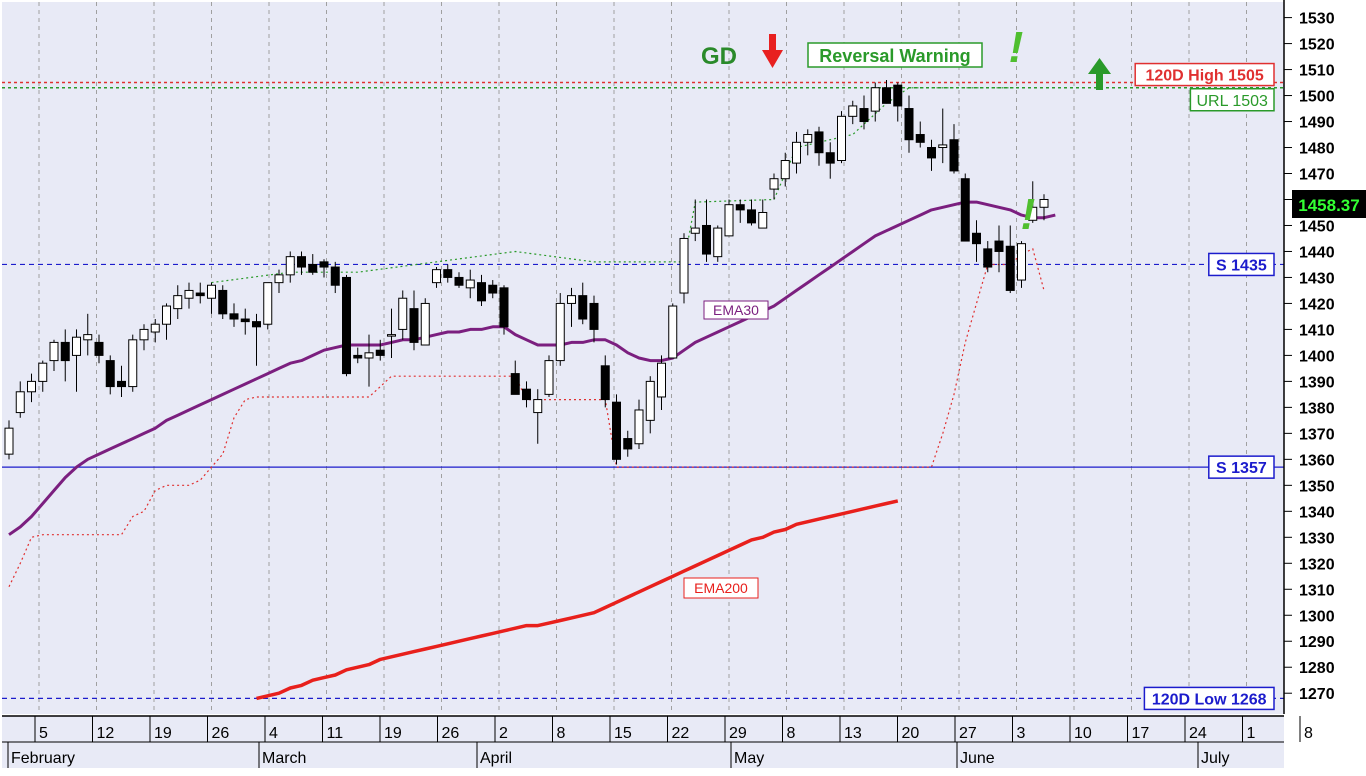  What do you see at coordinates (503, 733) in the screenshot?
I see `x-tick-label: 2` at bounding box center [503, 733].